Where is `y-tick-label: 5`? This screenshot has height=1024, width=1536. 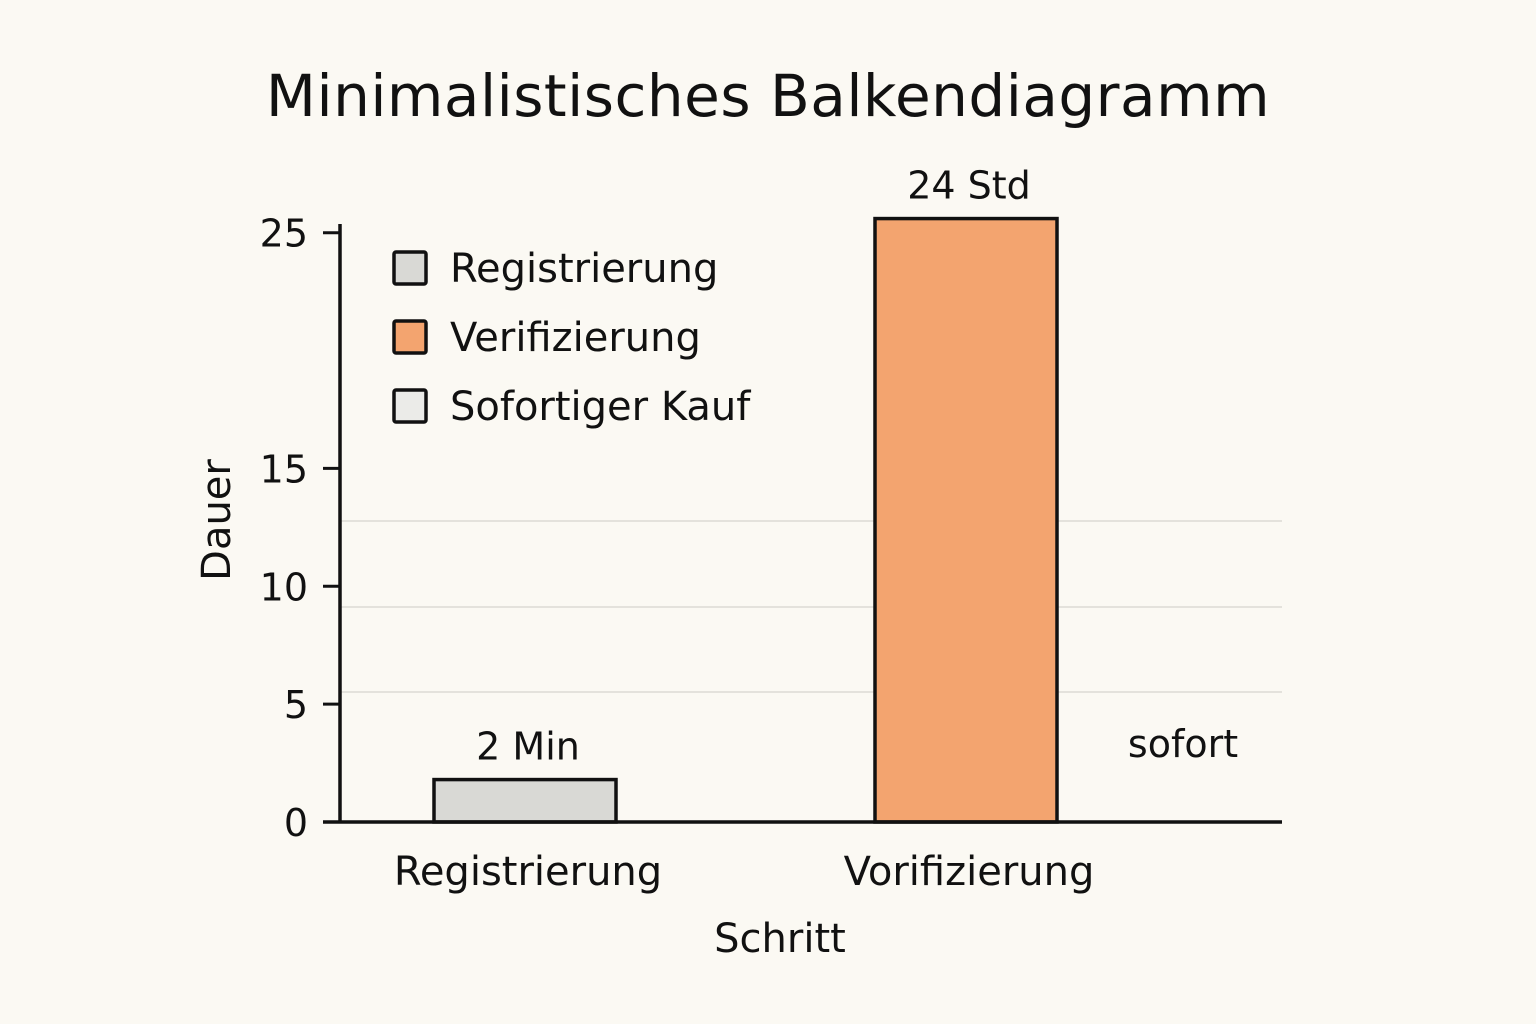
y-tick-label: 5 is located at coordinates (296, 705).